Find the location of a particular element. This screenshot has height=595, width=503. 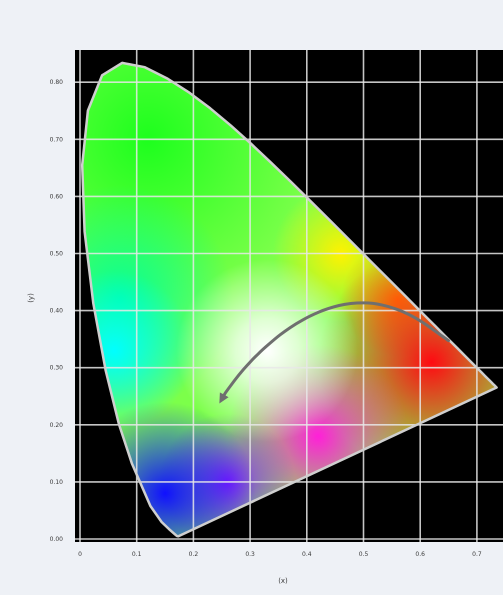

x-tick-label: 0.2 is located at coordinates (194, 554).